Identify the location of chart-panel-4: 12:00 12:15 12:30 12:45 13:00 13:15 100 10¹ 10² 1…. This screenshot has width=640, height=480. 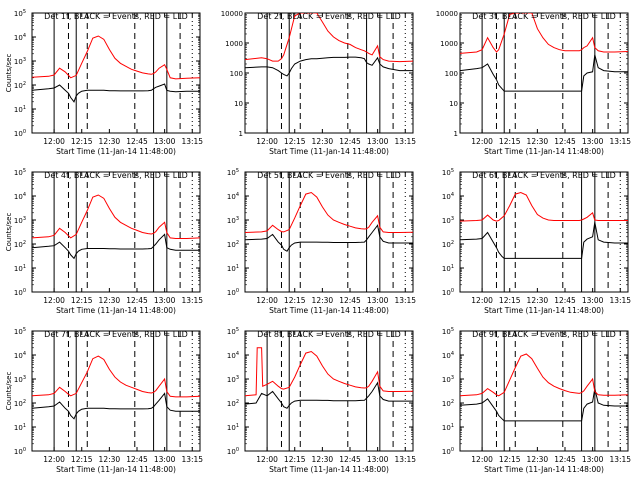
(104, 241).